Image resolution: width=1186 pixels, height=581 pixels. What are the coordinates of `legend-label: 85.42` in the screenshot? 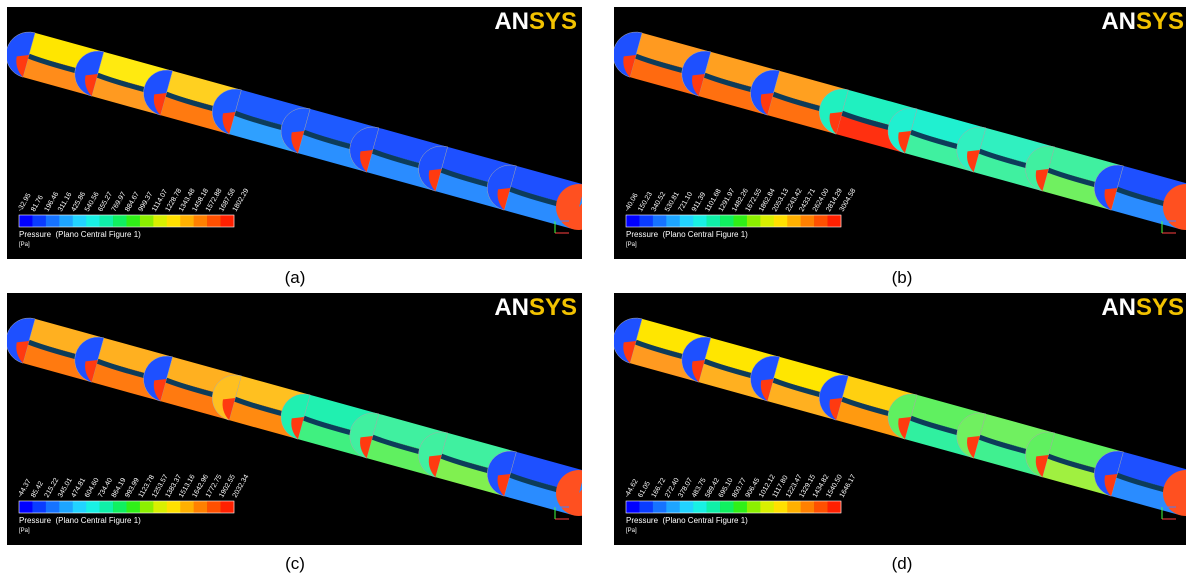 It's located at (37, 489).